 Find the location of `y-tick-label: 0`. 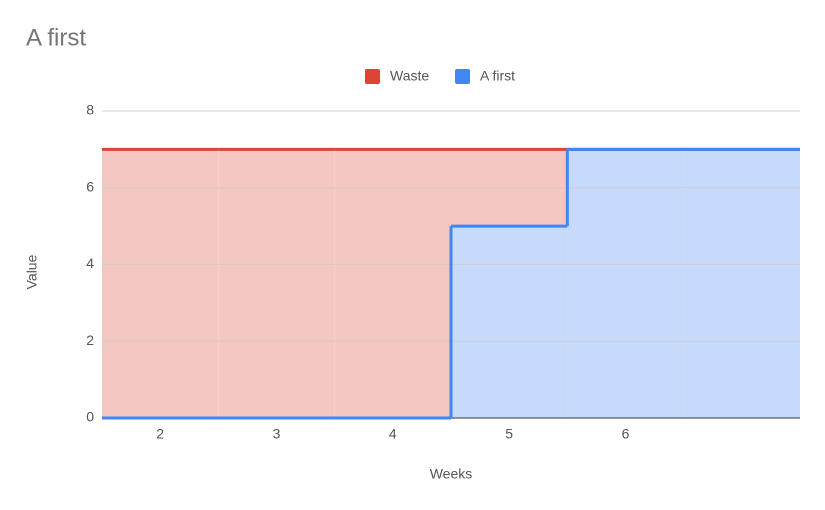

y-tick-label: 0 is located at coordinates (90, 417).